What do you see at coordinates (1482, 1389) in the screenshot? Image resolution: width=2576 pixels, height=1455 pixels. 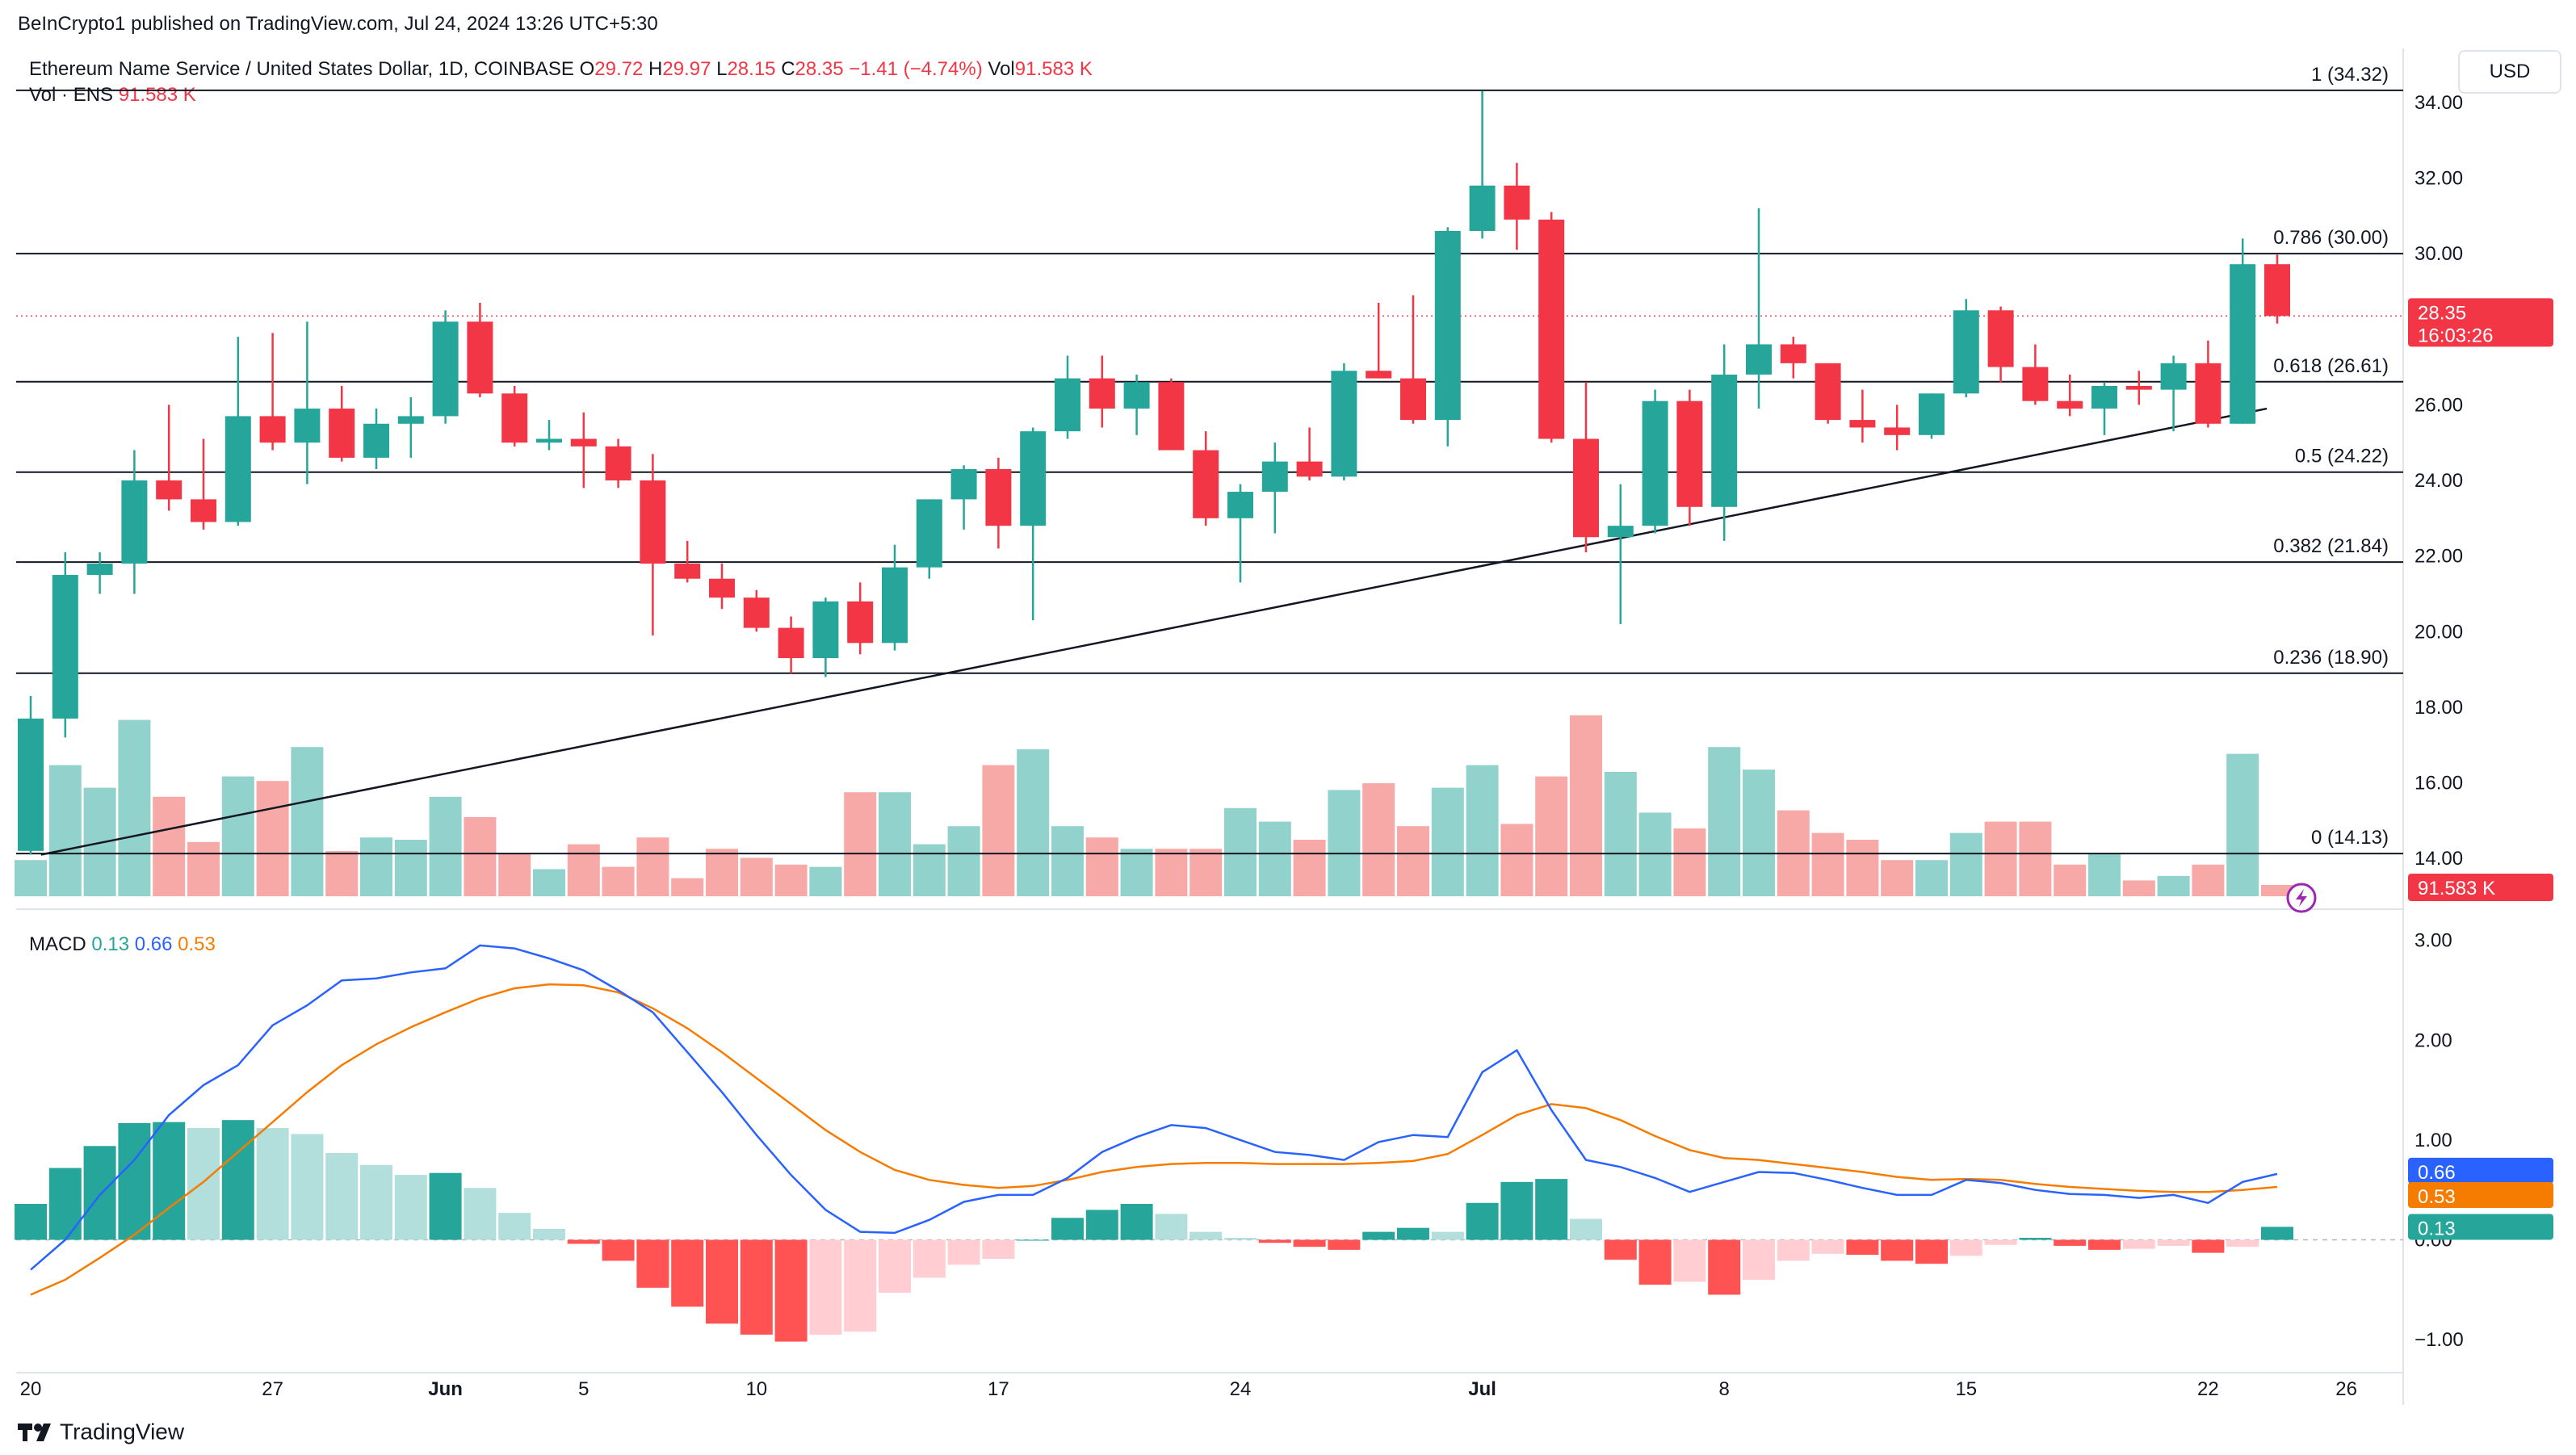 I see `time-tick-label: Jul` at bounding box center [1482, 1389].